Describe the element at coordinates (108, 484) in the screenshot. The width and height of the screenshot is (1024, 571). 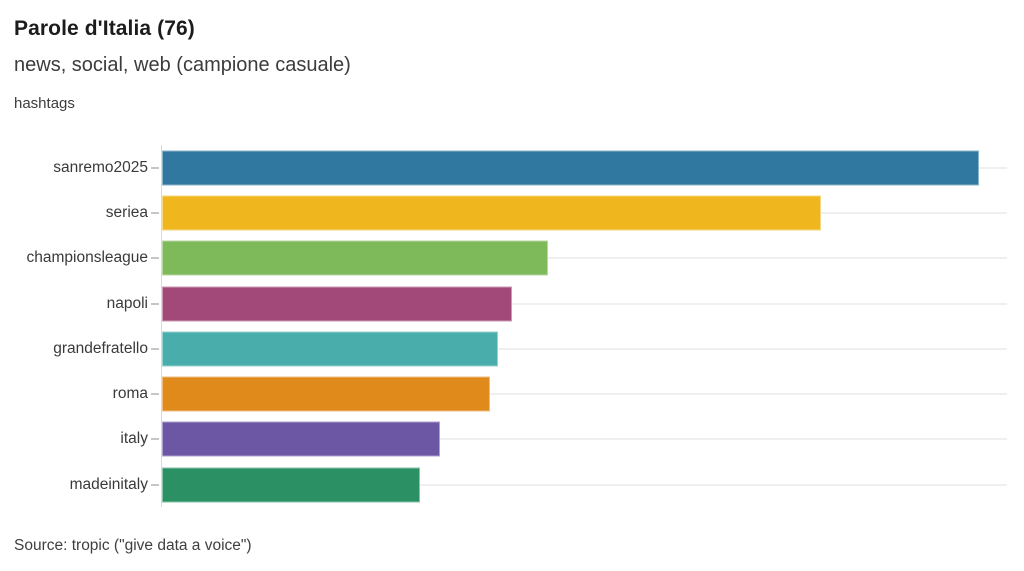
I see `category-label: madeinitaly` at that location.